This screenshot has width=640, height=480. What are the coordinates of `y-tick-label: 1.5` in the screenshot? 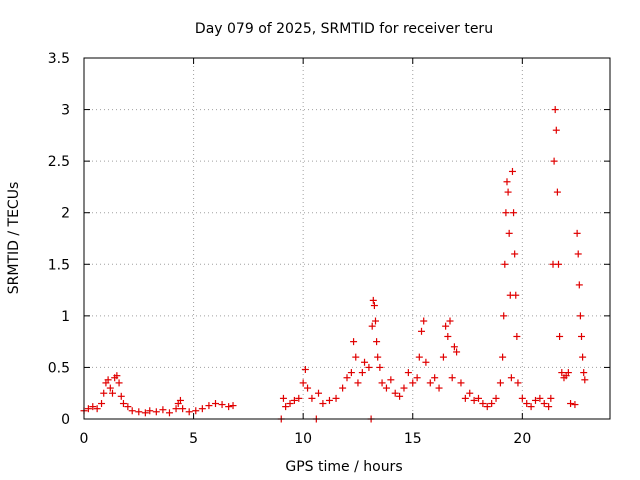 It's located at (59, 265).